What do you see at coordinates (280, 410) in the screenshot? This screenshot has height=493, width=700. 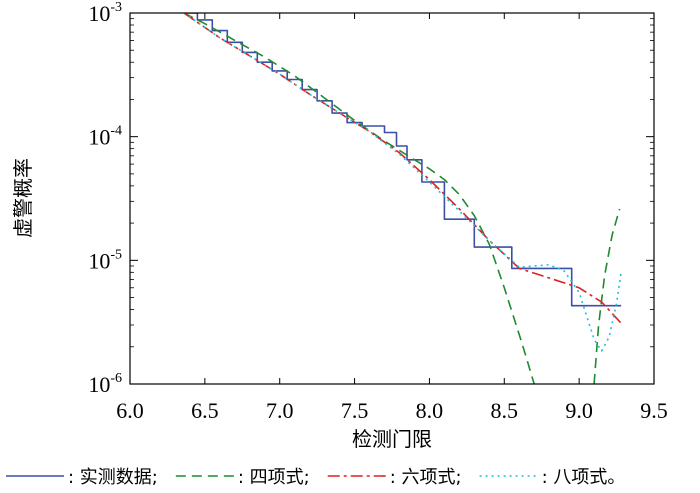 I see `x-tick-label: 7.0` at bounding box center [280, 410].